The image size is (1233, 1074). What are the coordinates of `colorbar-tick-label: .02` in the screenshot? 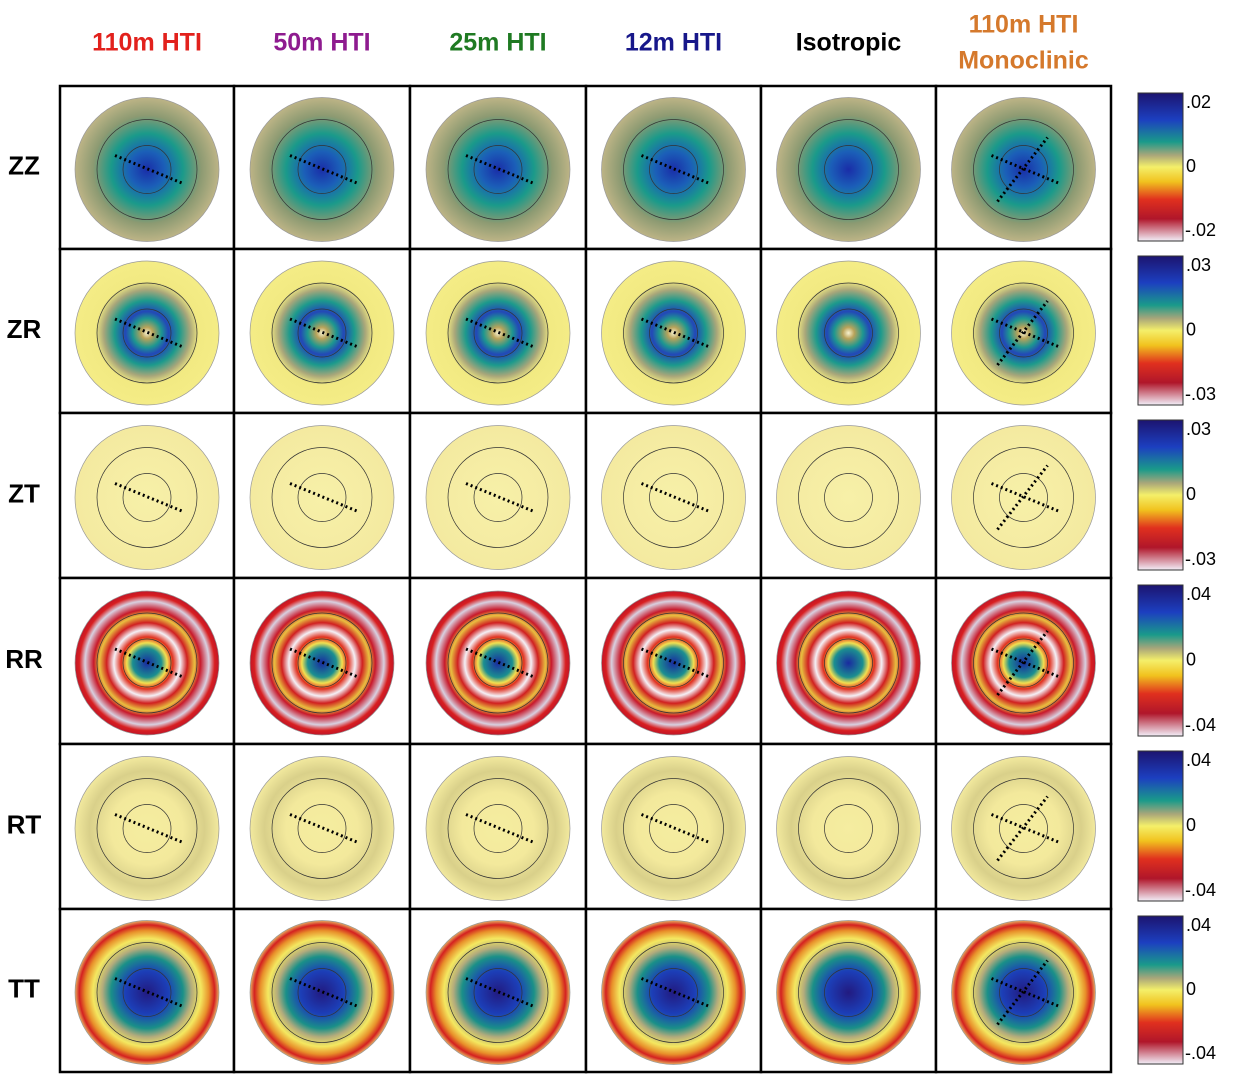 It's located at (1198, 102).